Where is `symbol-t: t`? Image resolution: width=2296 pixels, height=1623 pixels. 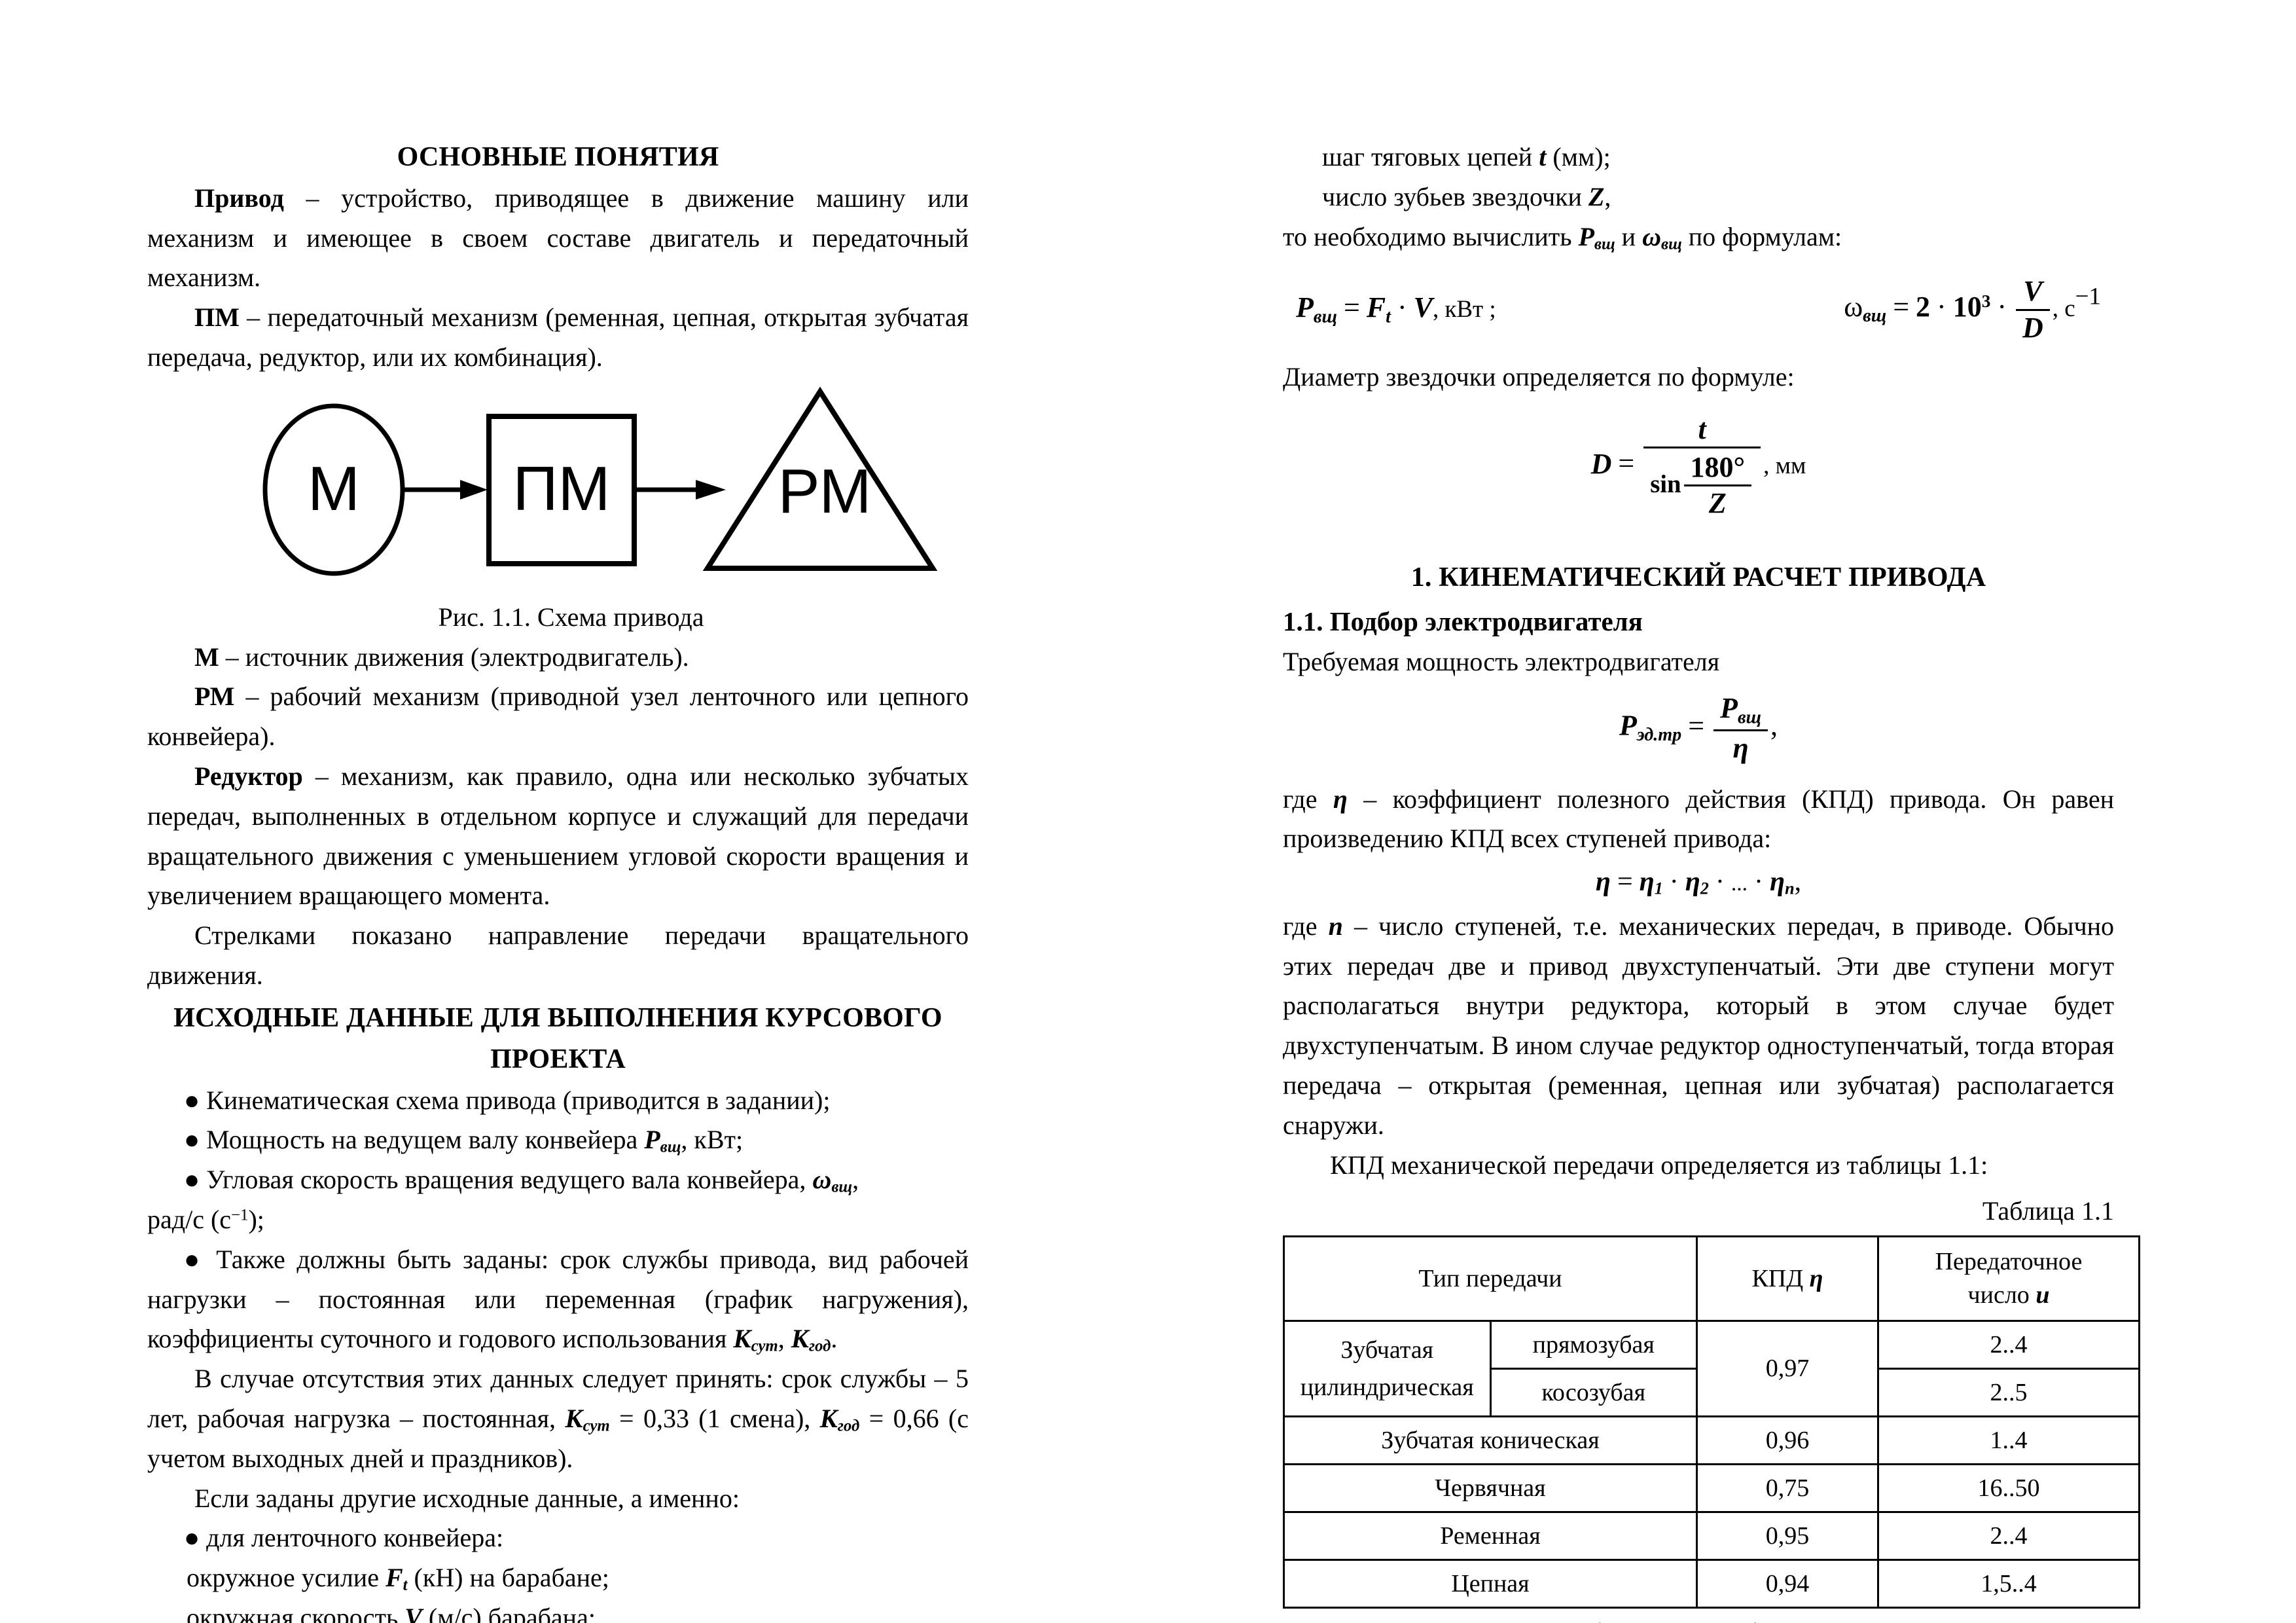
symbol-t: t is located at coordinates (1543, 157).